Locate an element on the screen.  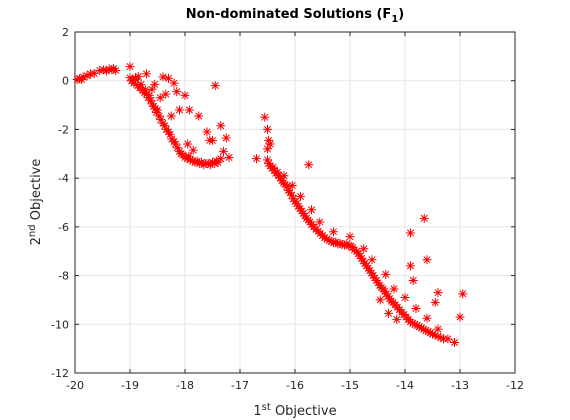
chart-title-subscript: 1 is located at coordinates (394, 19).